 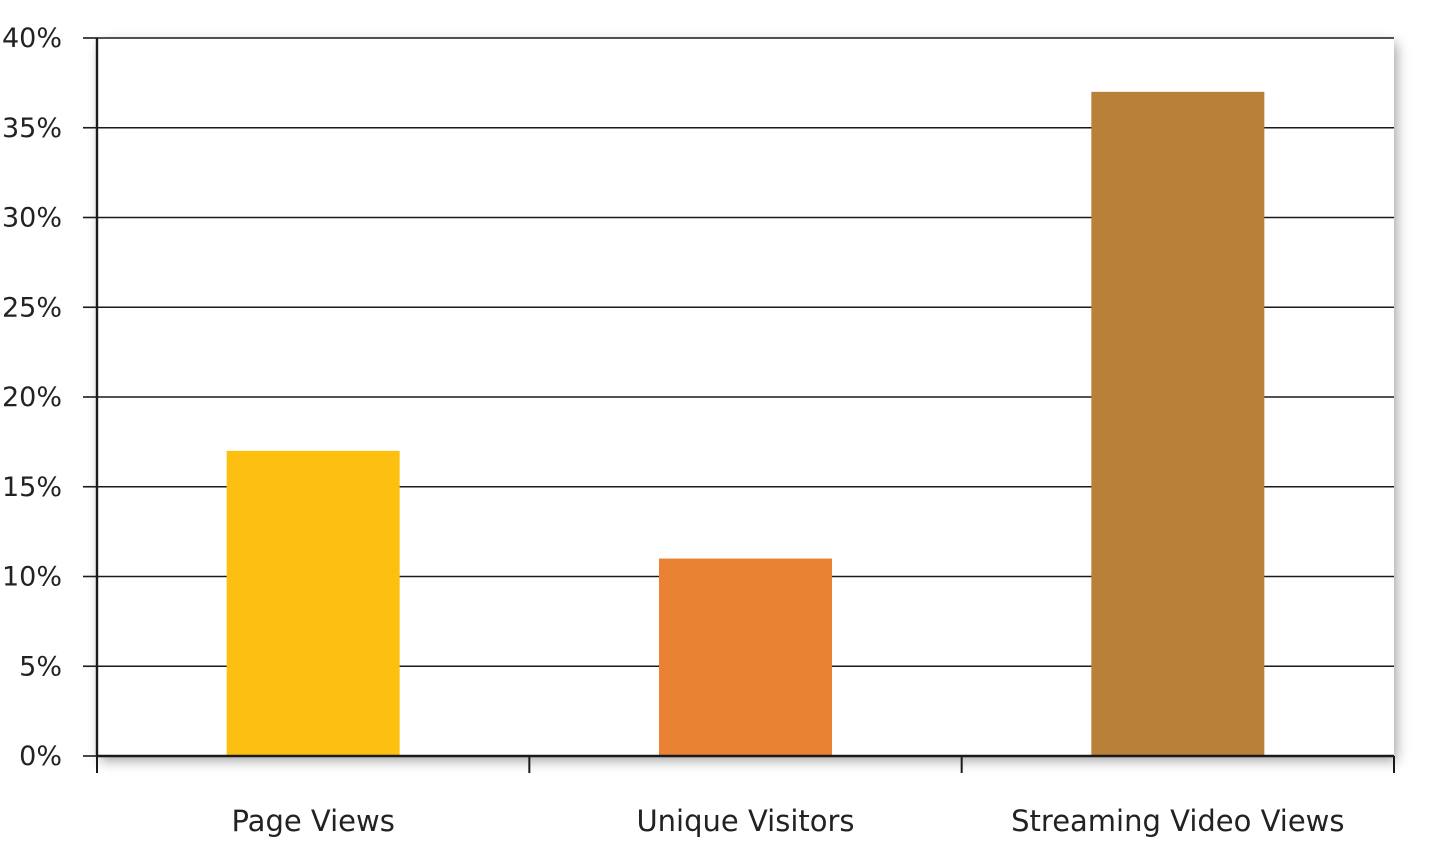 I want to click on x-tick-label: Page Views, so click(x=312, y=821).